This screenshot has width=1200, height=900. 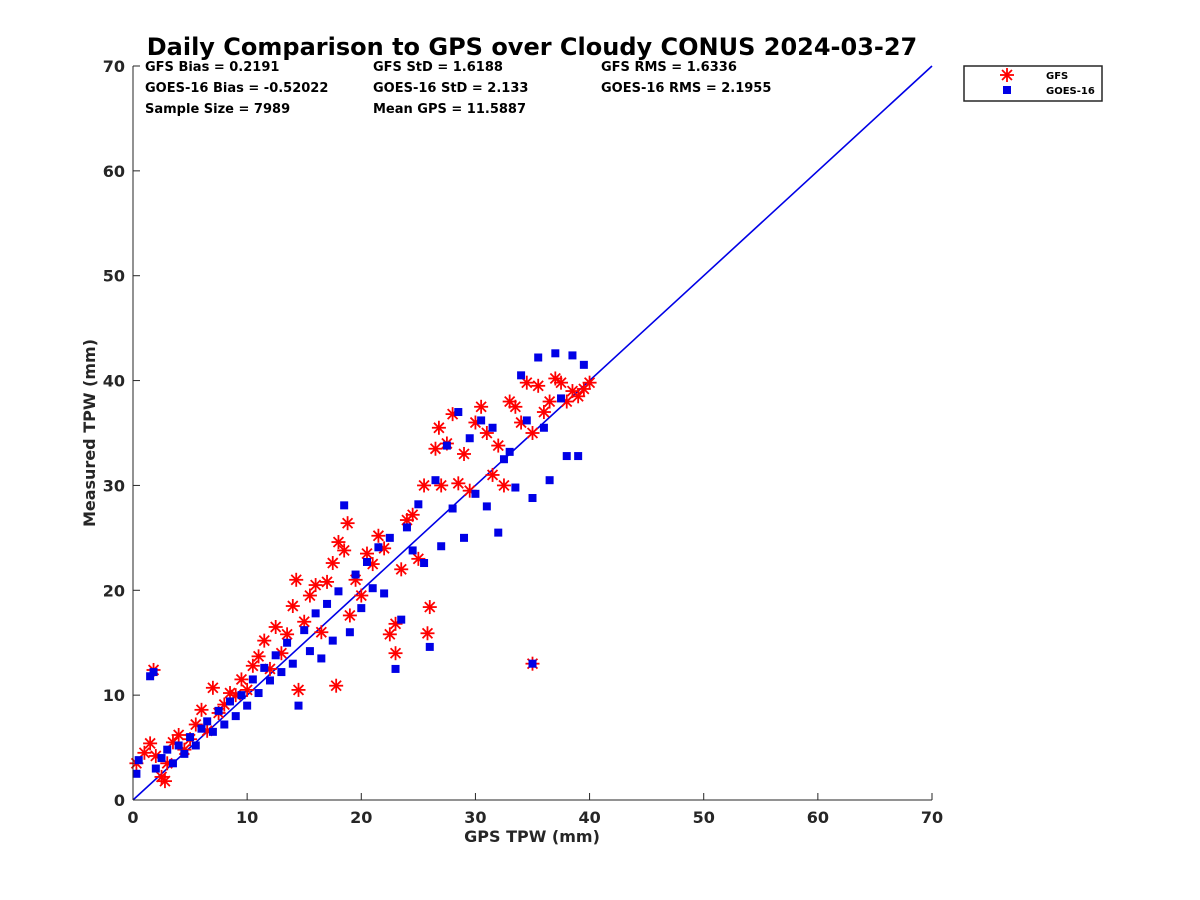 What do you see at coordinates (247, 817) in the screenshot?
I see `x-tick-label: 10` at bounding box center [247, 817].